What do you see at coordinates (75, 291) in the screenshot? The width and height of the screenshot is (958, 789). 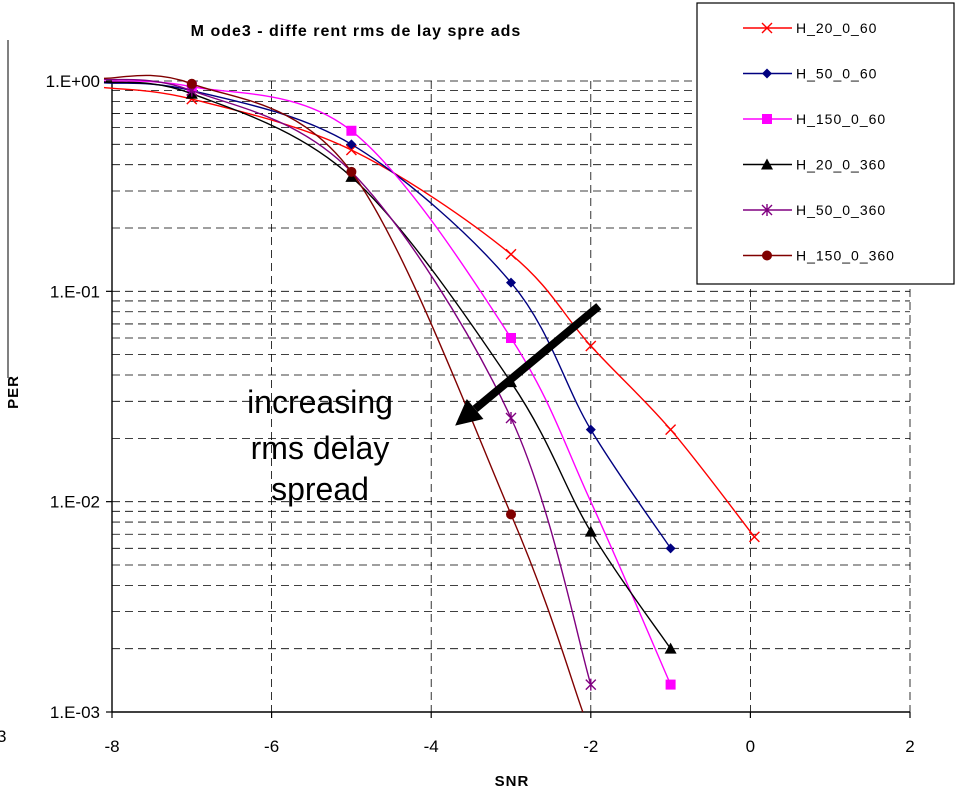 I see `y-tick-label: 1.E-01` at bounding box center [75, 291].